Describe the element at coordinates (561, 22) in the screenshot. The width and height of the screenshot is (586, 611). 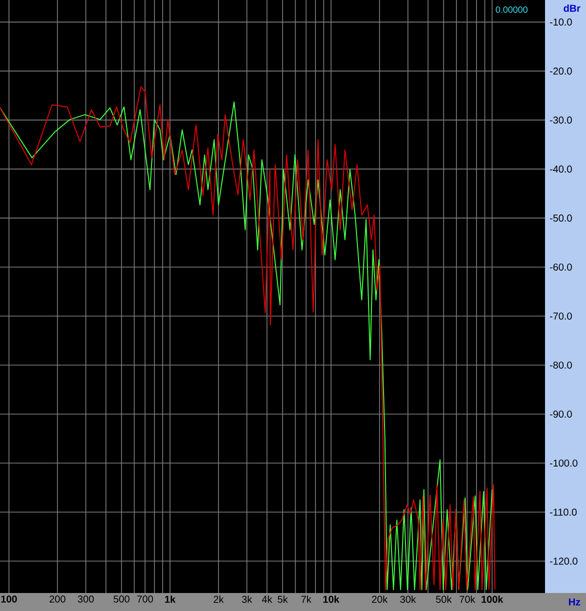
I see `y-tick-label: -10.0` at that location.